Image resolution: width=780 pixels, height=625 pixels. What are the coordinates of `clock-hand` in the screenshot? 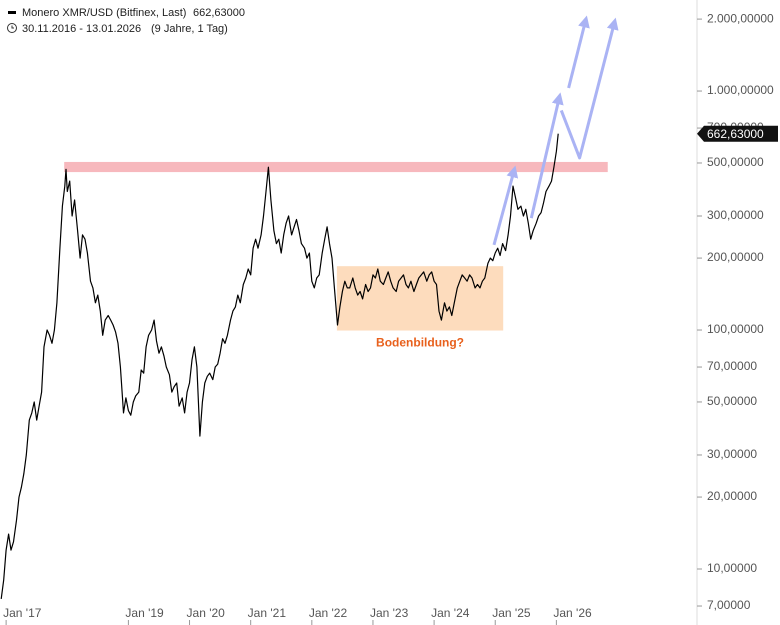 It's located at (12, 27).